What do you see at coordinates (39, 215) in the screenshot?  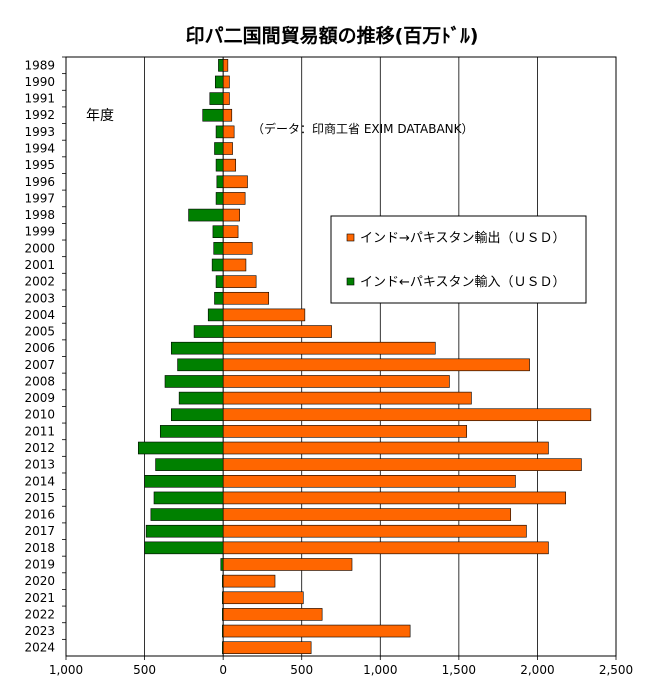 I see `year-label-1998: 1998` at bounding box center [39, 215].